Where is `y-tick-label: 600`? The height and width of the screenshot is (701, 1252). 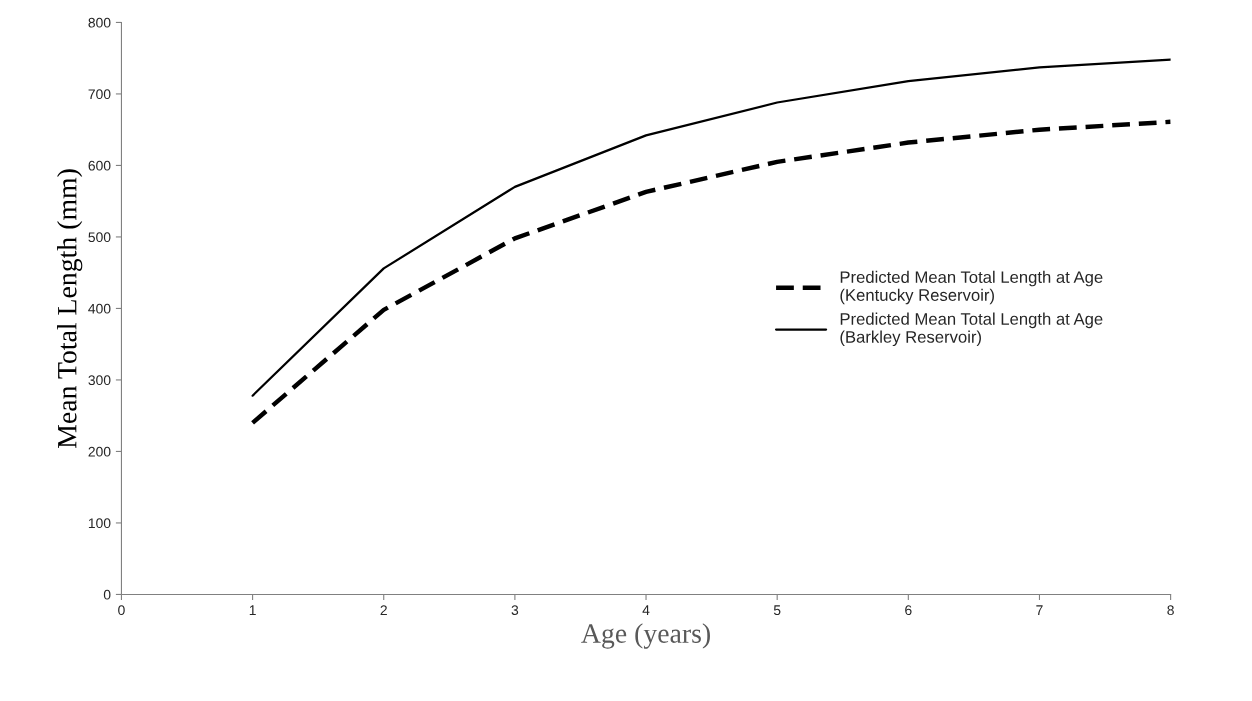
y-tick-label: 600 is located at coordinates (99, 165).